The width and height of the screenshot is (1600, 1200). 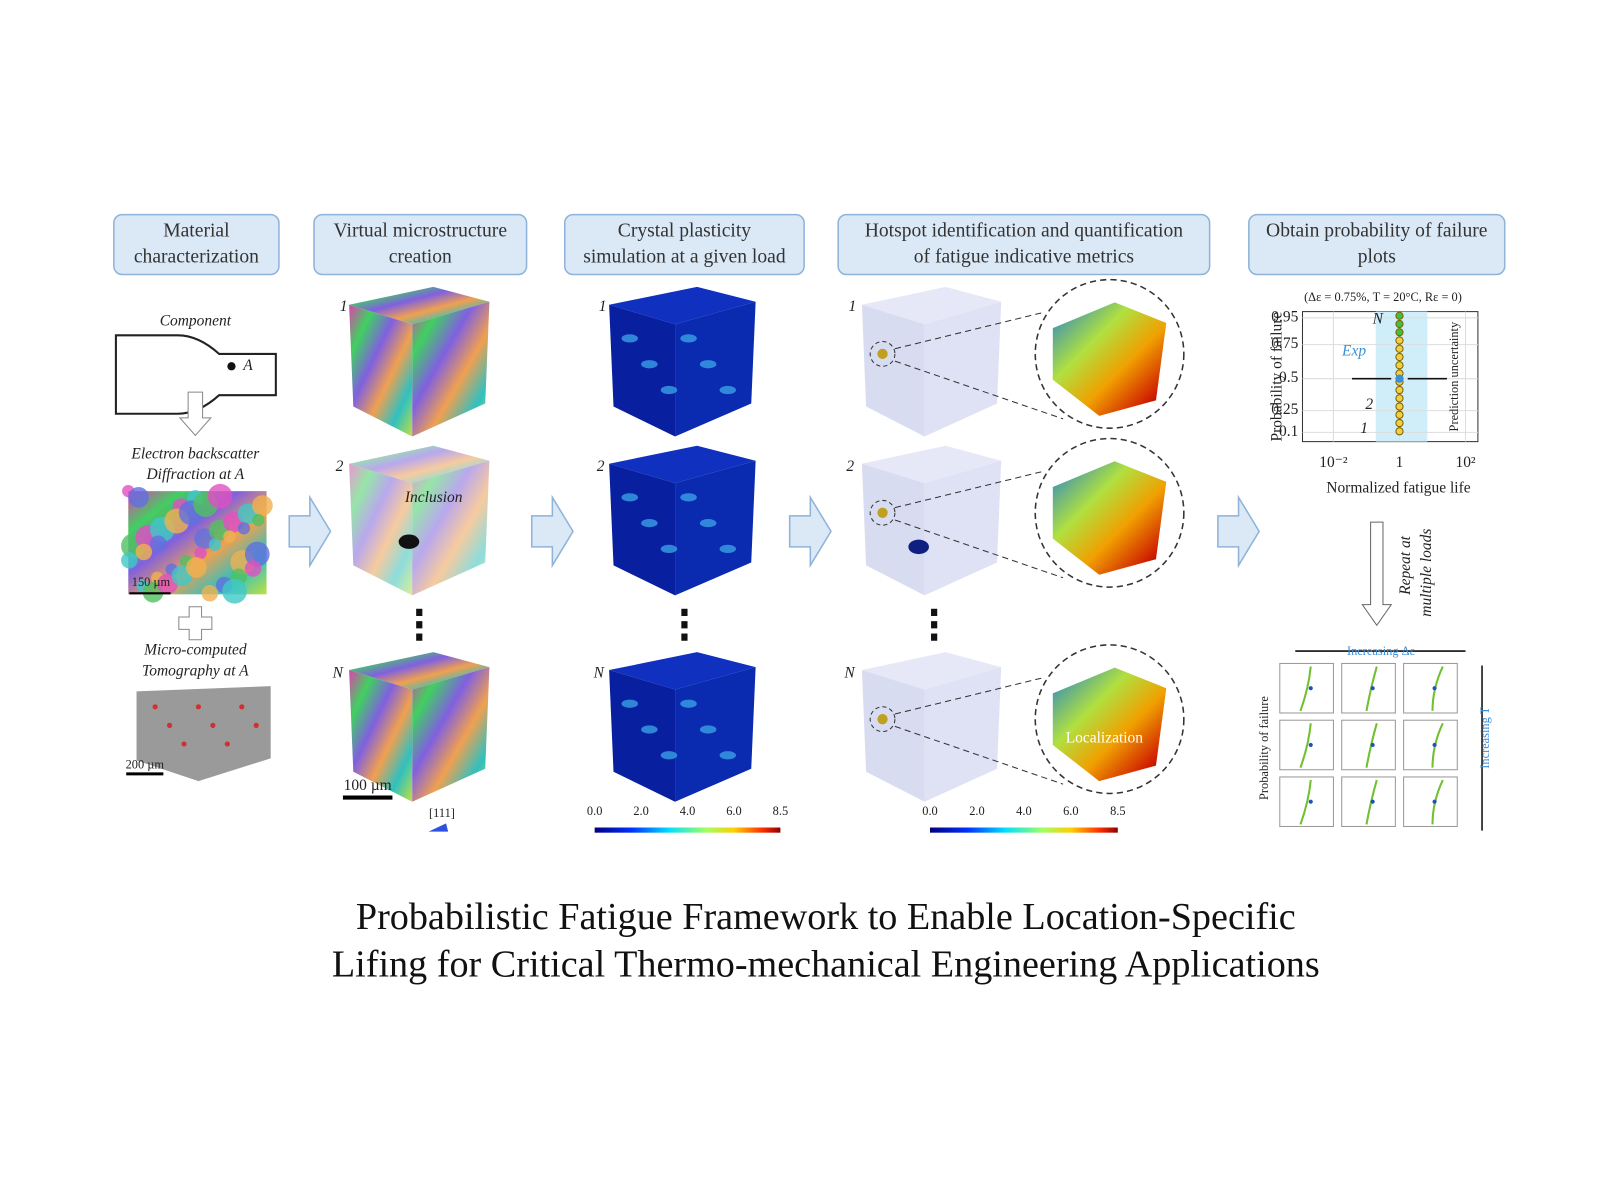 I want to click on zoom-circle, so click(x=1109, y=719).